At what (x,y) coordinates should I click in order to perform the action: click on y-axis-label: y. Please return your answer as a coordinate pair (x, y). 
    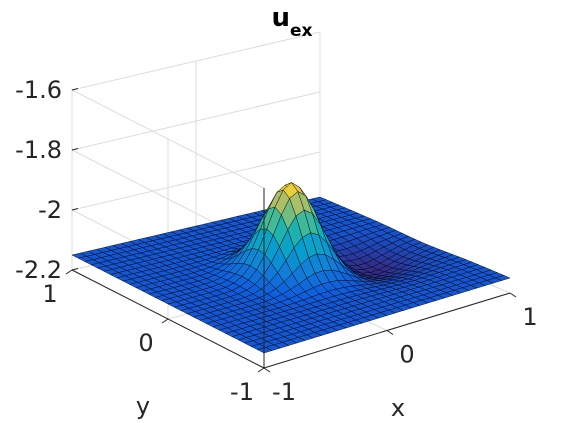
    Looking at the image, I should click on (143, 406).